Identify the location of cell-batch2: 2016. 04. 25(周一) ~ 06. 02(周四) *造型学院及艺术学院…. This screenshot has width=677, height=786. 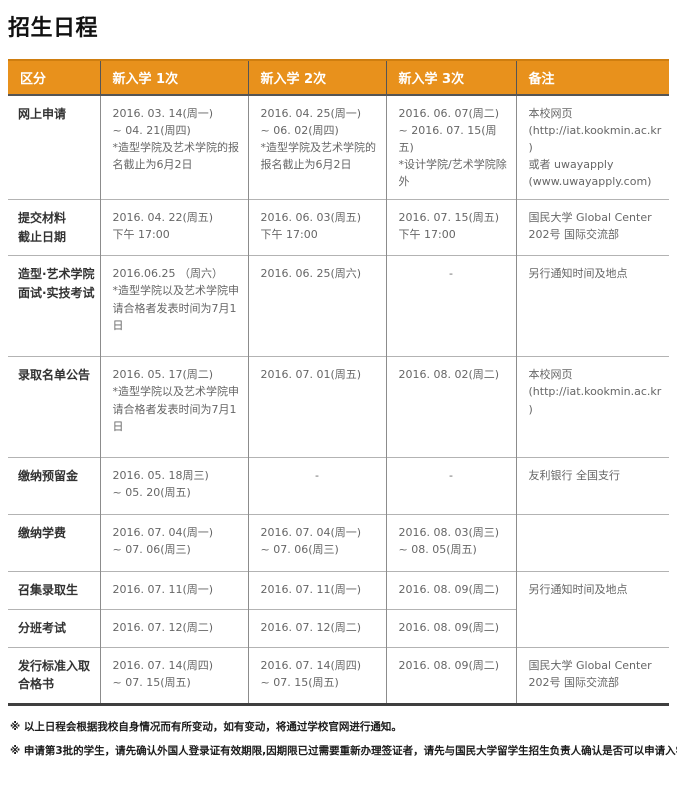
(316, 147).